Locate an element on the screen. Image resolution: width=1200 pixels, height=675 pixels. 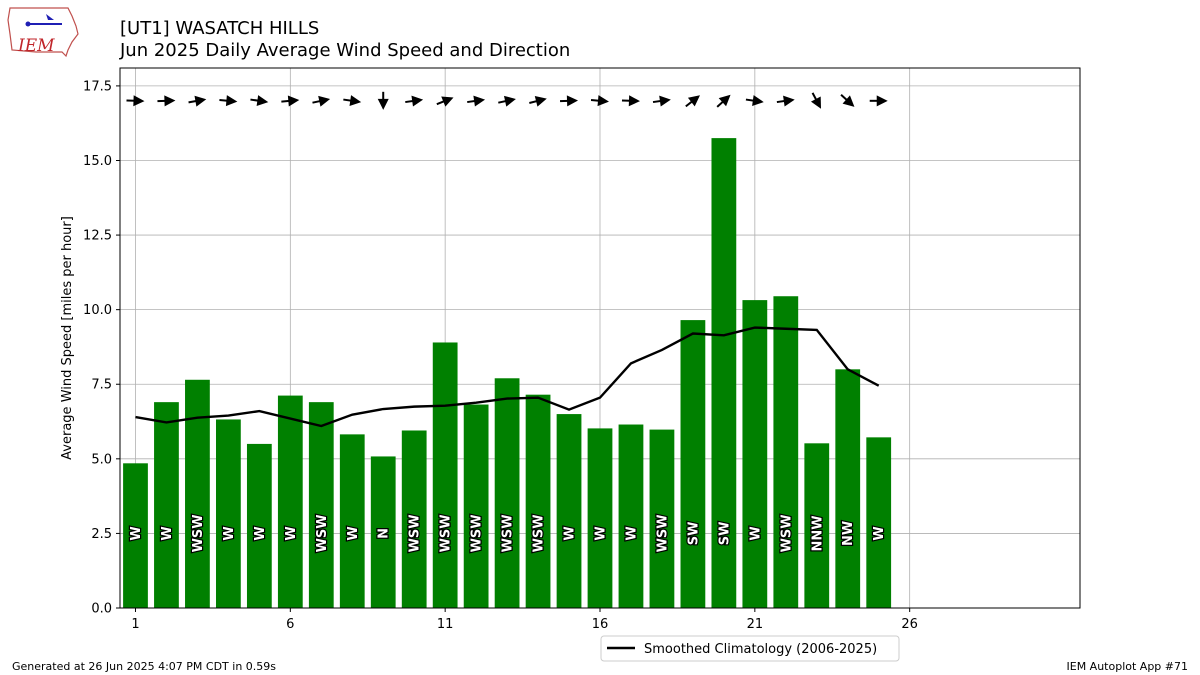
y-tick-label: 0.0 is located at coordinates (101, 609).